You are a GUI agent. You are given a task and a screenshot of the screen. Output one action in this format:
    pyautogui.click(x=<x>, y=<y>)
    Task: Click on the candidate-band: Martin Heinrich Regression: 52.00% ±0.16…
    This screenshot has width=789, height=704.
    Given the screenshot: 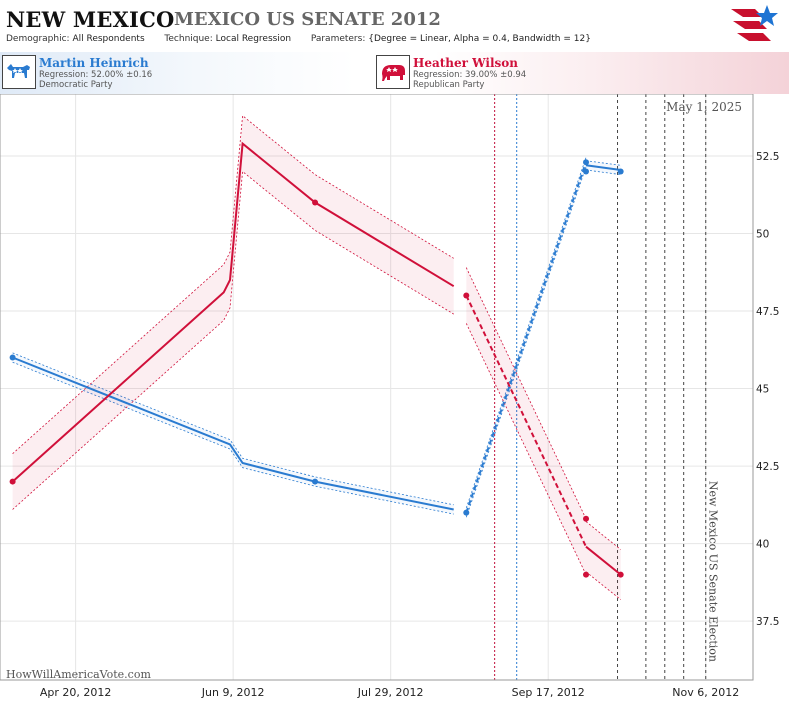 What is the action you would take?
    pyautogui.click(x=394, y=73)
    